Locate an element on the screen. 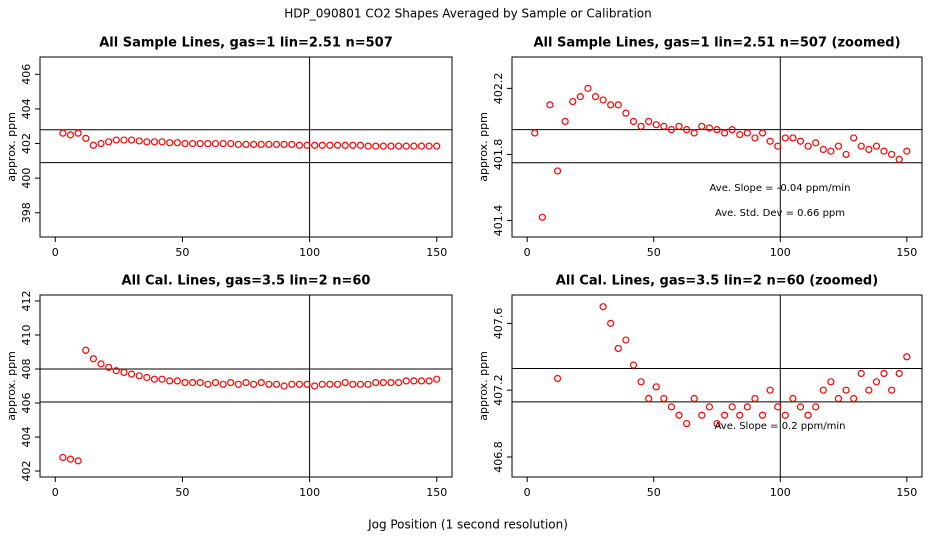 The image size is (936, 540). y-tick-label: 406.8 is located at coordinates (498, 457).